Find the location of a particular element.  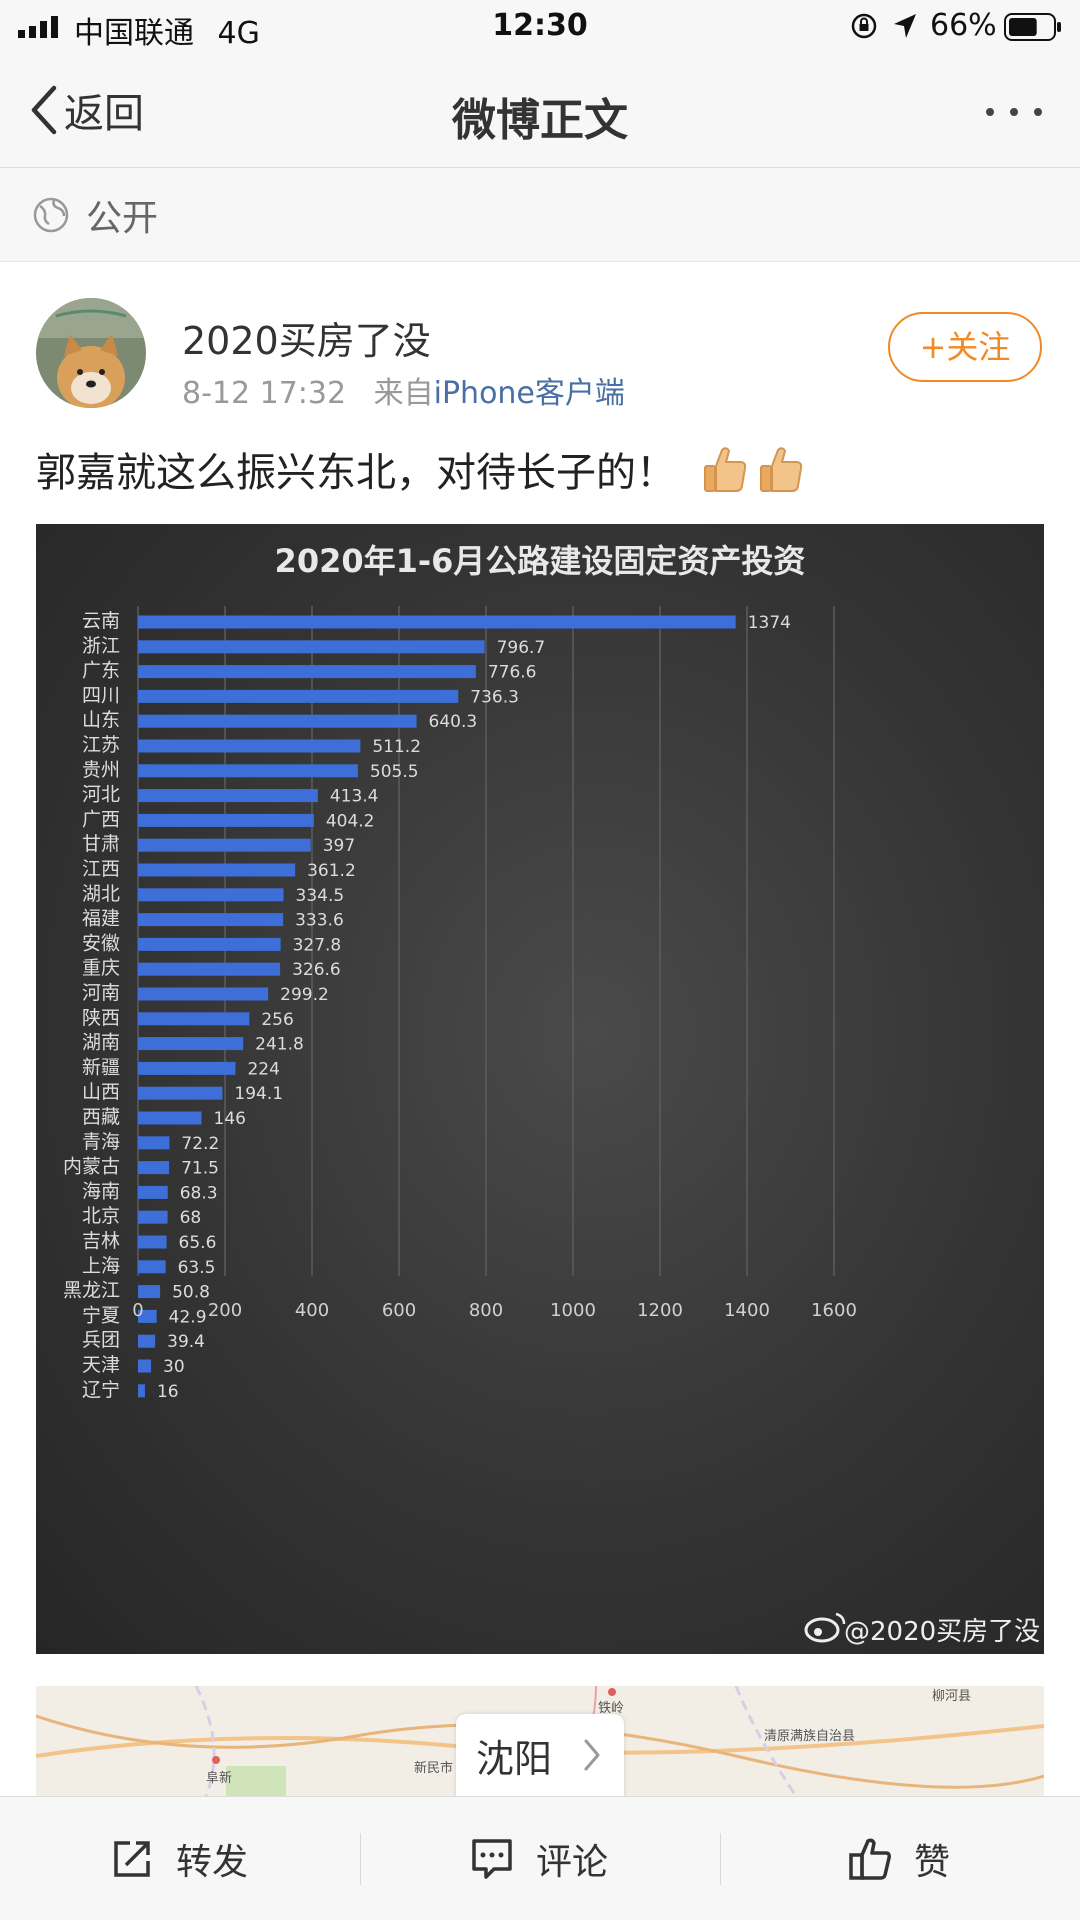

category-label: 湖北 is located at coordinates (101, 894).